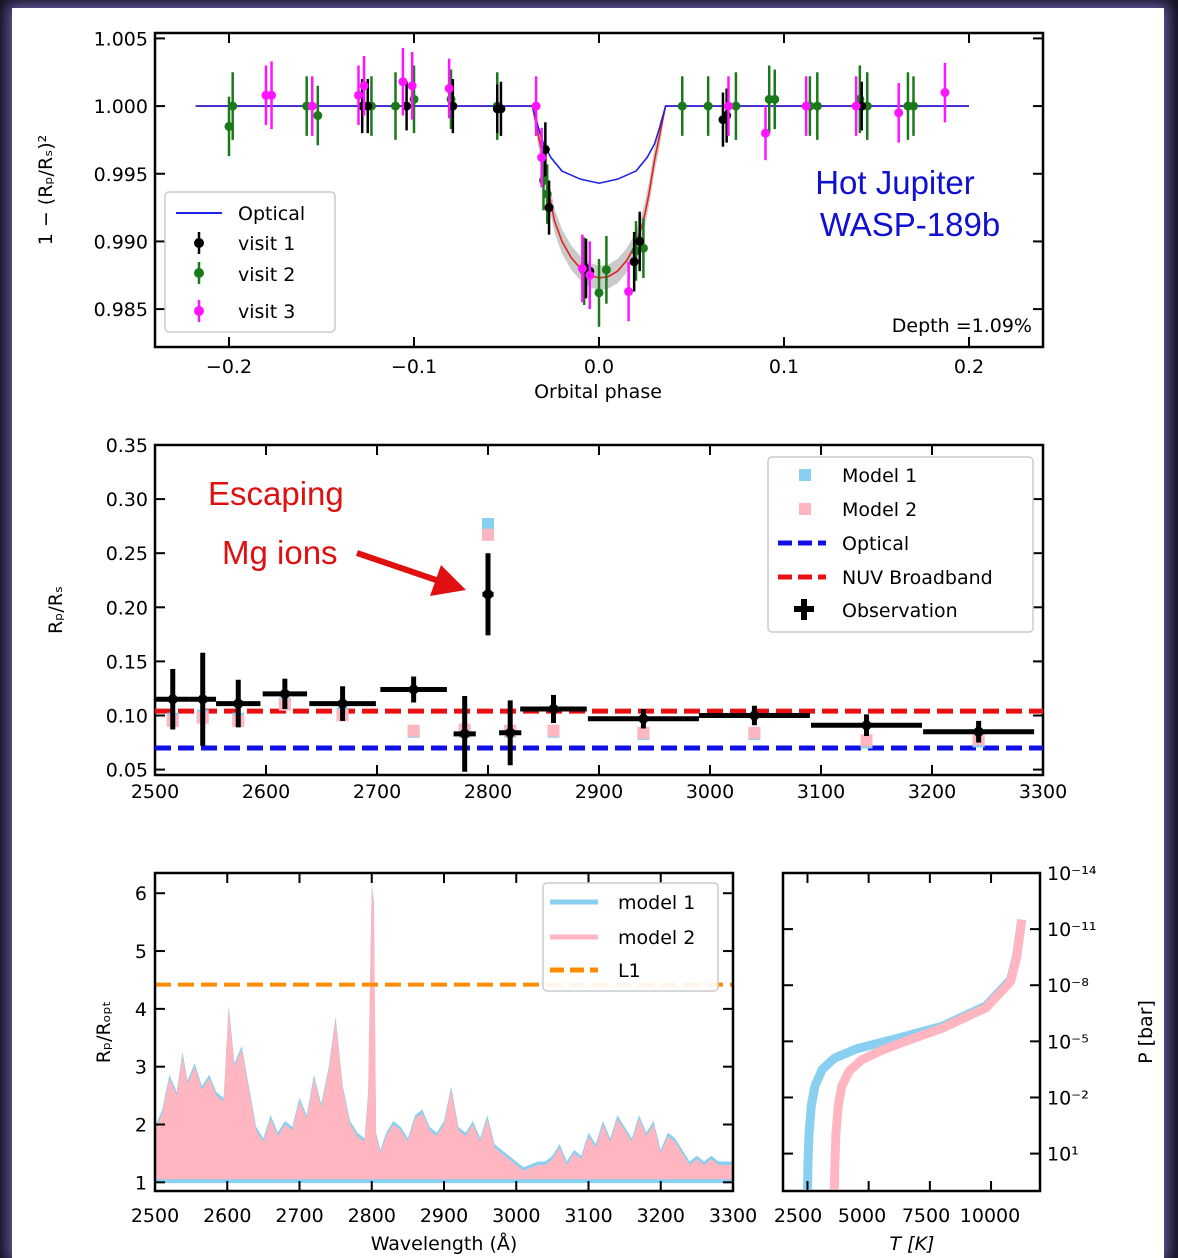 The width and height of the screenshot is (1178, 1258). I want to click on tp-y-tick-label: 10¹, so click(1063, 1155).